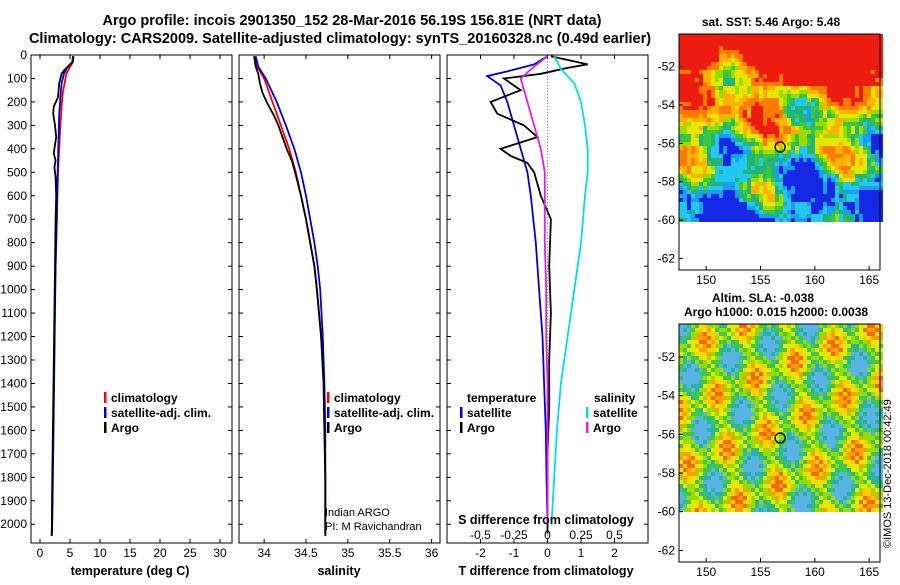  I want to click on x-tick-label: 0, so click(40, 553).